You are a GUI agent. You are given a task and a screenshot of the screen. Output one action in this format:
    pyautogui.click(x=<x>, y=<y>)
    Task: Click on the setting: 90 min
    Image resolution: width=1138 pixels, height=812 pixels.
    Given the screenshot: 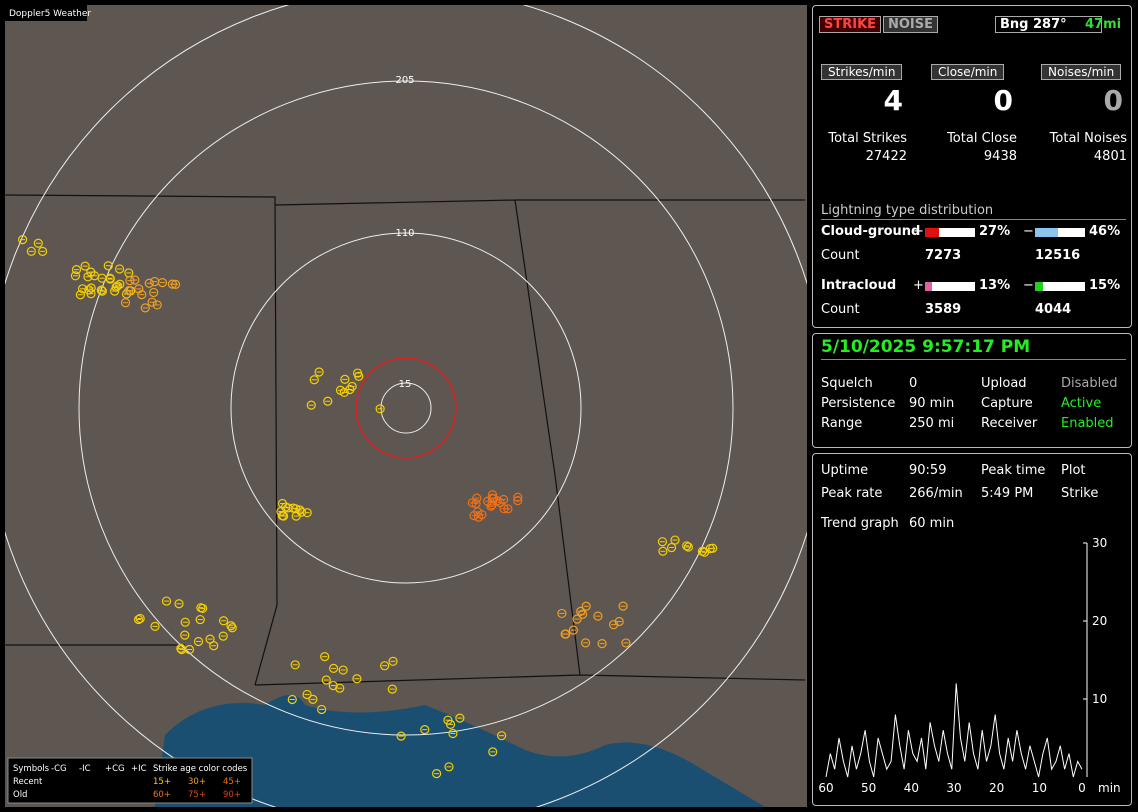 What is the action you would take?
    pyautogui.click(x=932, y=403)
    